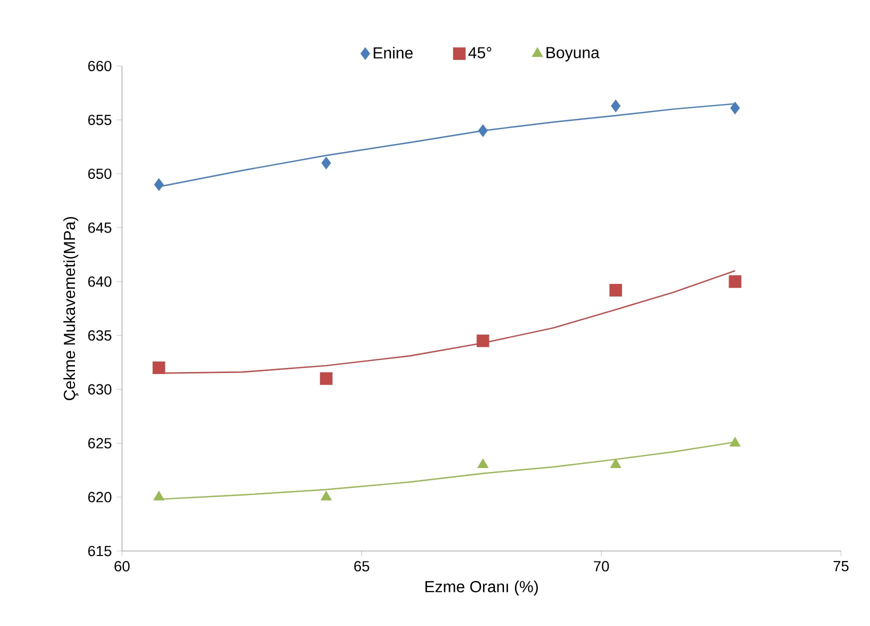 This screenshot has height=626, width=870. I want to click on y-tick-label: 615, so click(100, 551).